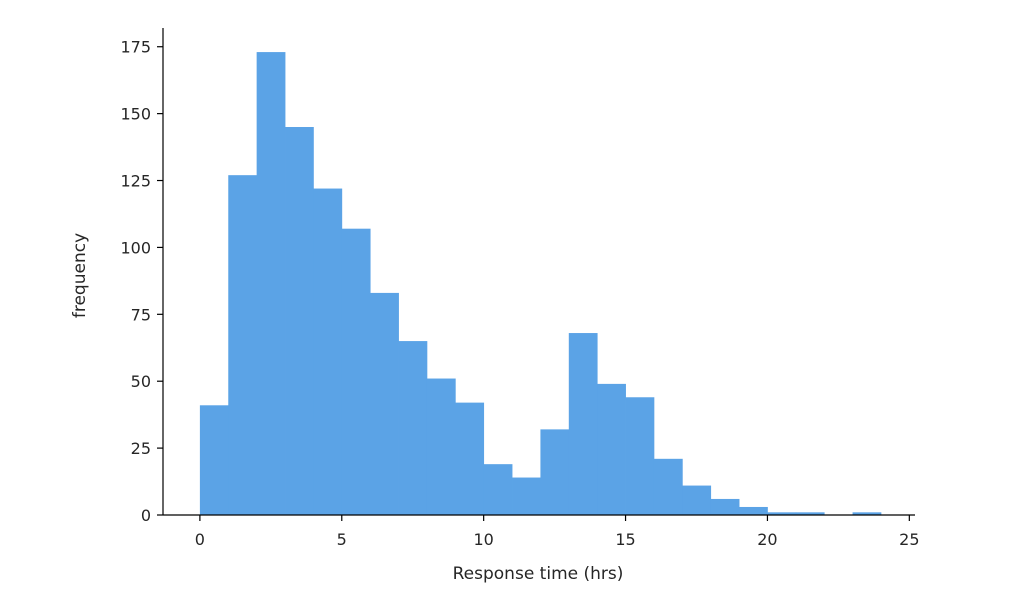 The height and width of the screenshot is (598, 1024). Describe the element at coordinates (483, 539) in the screenshot. I see `x-tick-label: 10` at that location.